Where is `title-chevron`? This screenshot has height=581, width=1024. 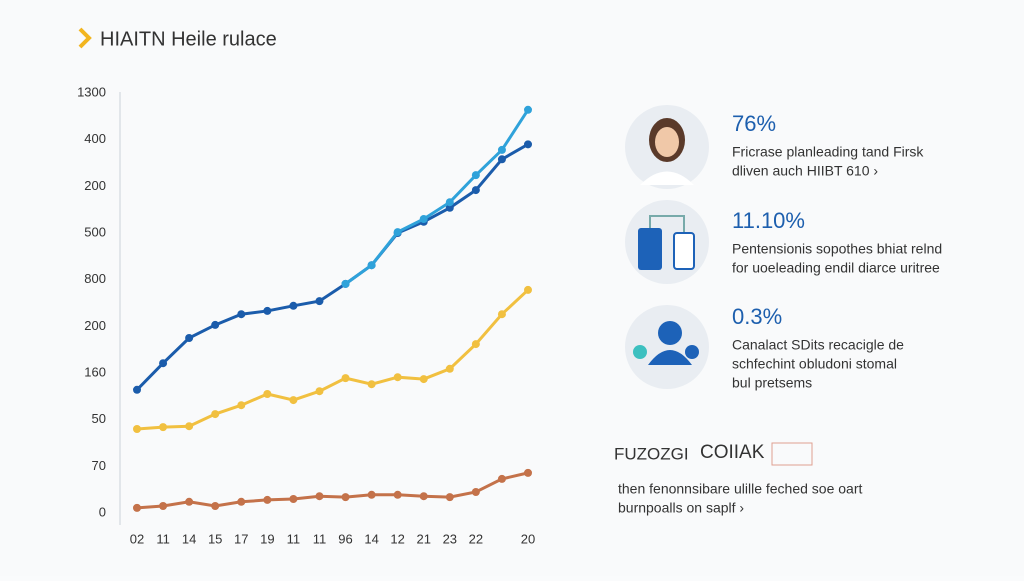 title-chevron is located at coordinates (85, 38).